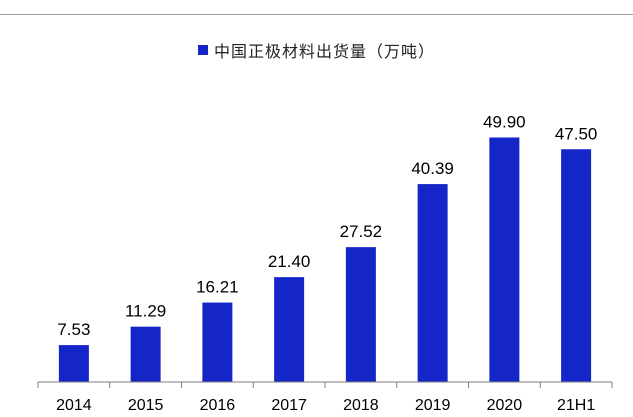  Describe the element at coordinates (289, 329) in the screenshot. I see `bar-2017` at that location.